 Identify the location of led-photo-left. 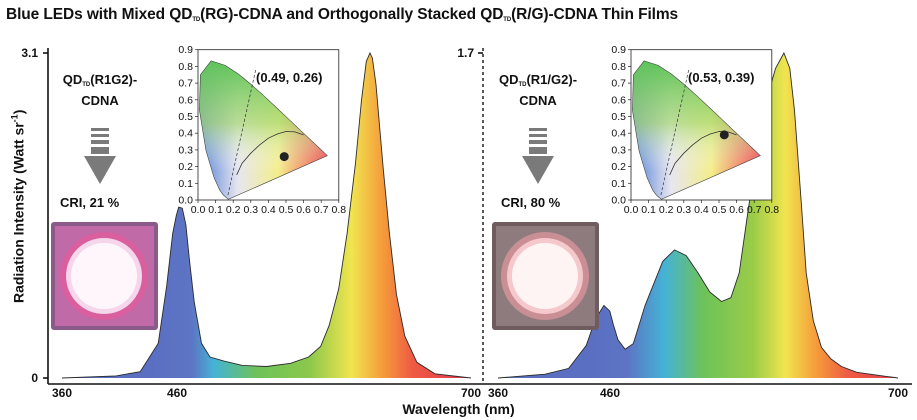
(104, 276).